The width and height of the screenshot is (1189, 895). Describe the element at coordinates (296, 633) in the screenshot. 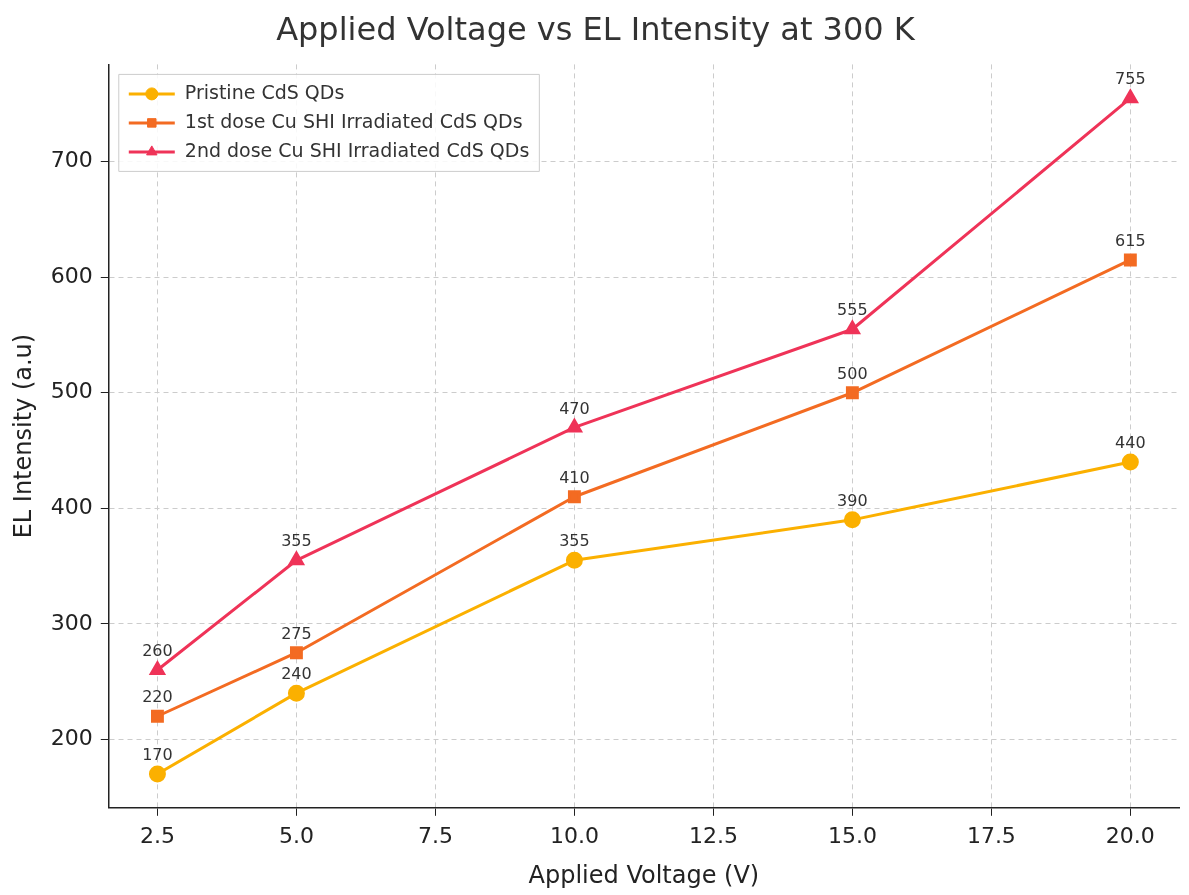

I see `data-label: 275` at that location.